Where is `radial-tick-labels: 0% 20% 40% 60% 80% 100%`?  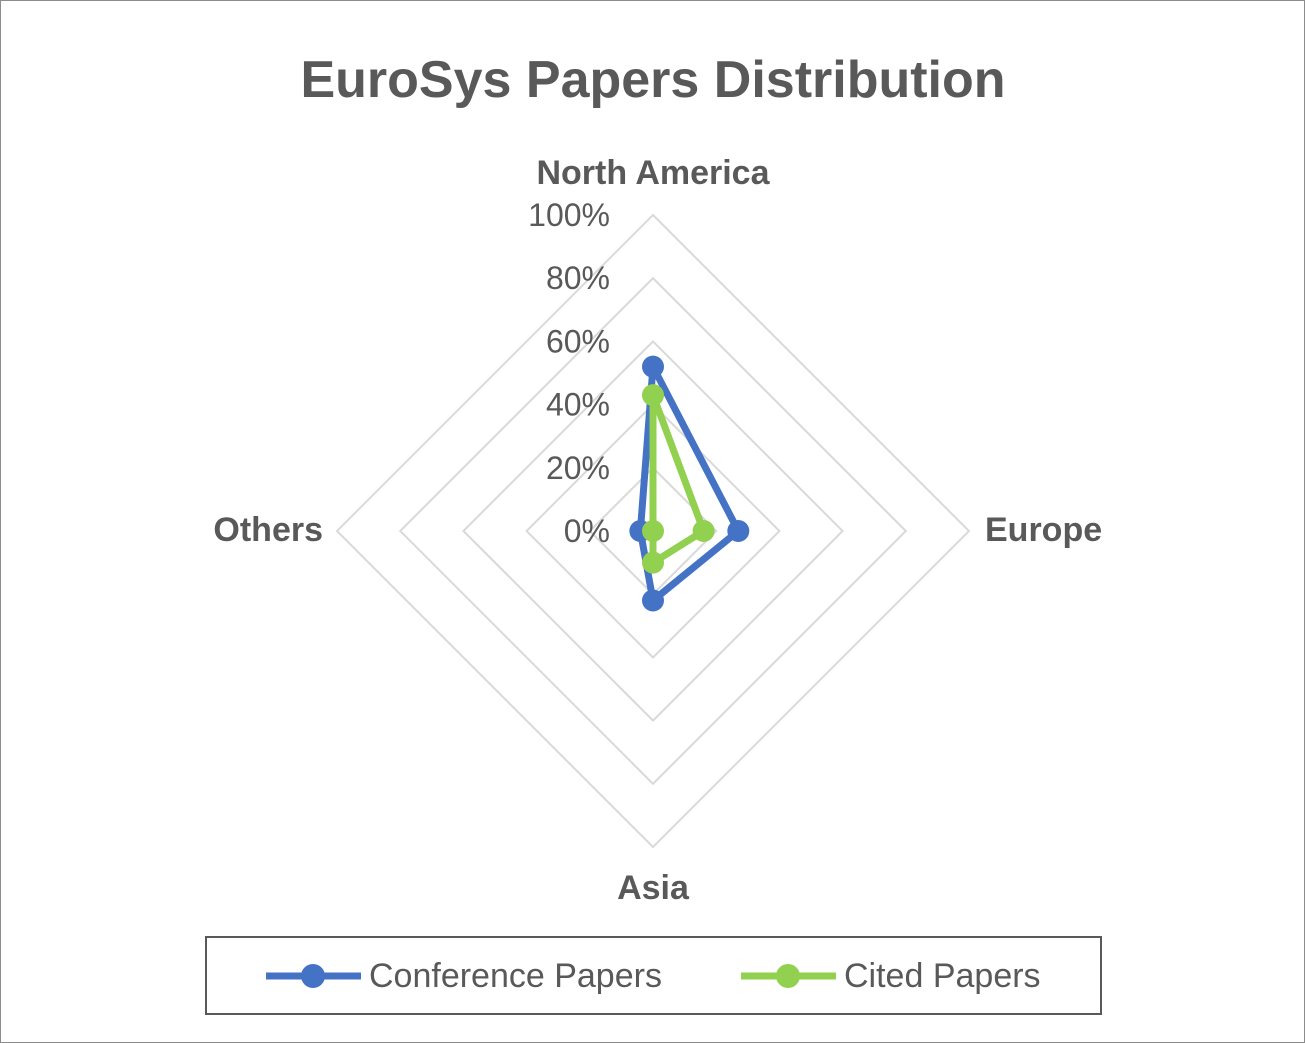 radial-tick-labels: 0% 20% 40% 60% 80% 100% is located at coordinates (569, 373).